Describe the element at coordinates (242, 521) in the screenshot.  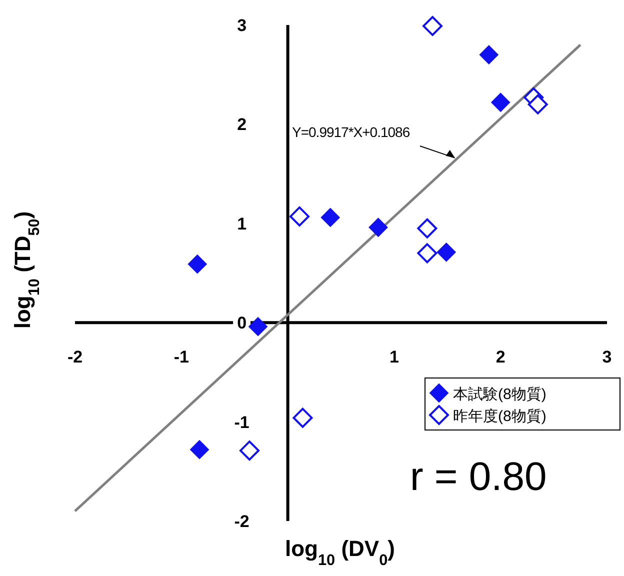
I see `y-tick-label: -2` at that location.